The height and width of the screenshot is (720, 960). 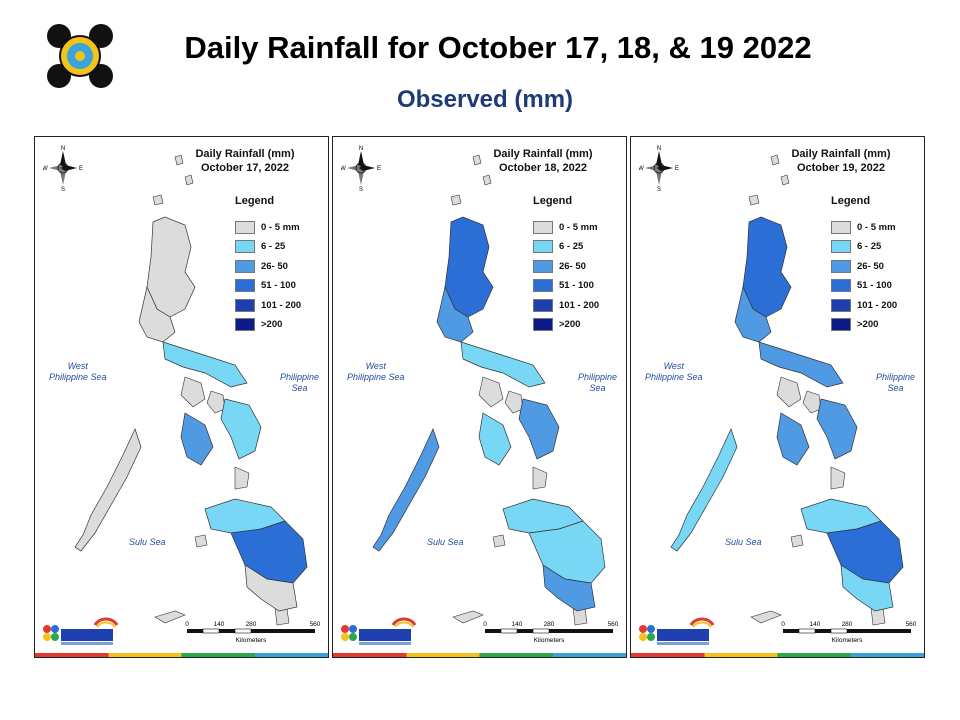 What do you see at coordinates (870, 266) in the screenshot?
I see `legend-label: 26- 50` at bounding box center [870, 266].